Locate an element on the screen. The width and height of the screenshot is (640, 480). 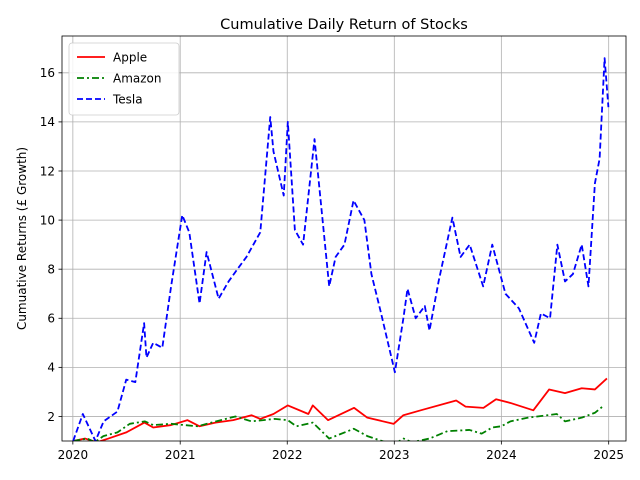
y-tick-label: 10 is located at coordinates (47, 220).